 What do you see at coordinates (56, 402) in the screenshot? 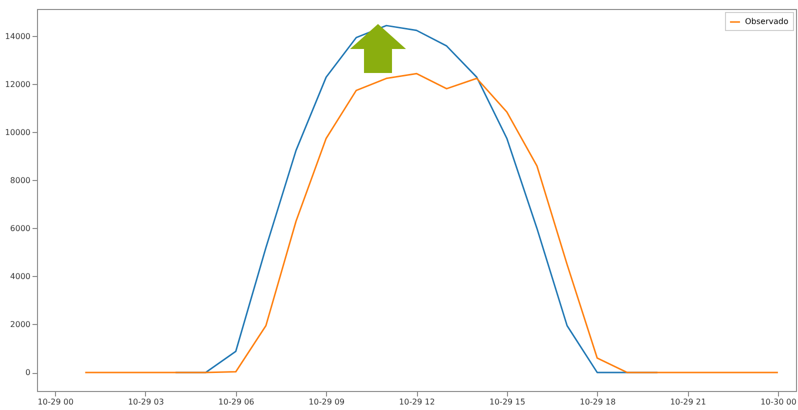
I see `x-tick-label: 10-29 00` at bounding box center [56, 402].